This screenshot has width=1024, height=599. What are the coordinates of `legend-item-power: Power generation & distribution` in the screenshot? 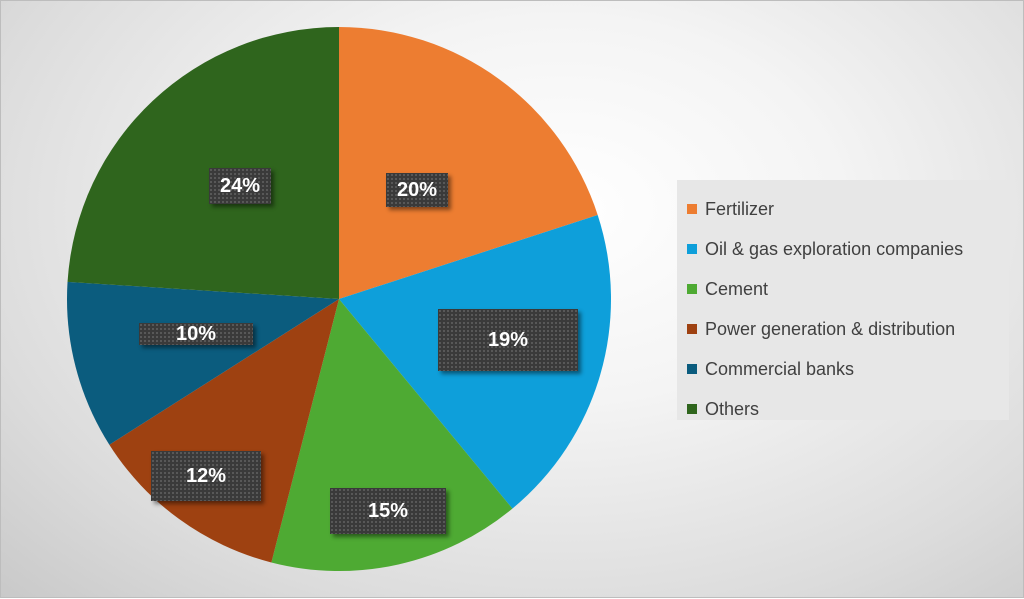 It's located at (843, 329).